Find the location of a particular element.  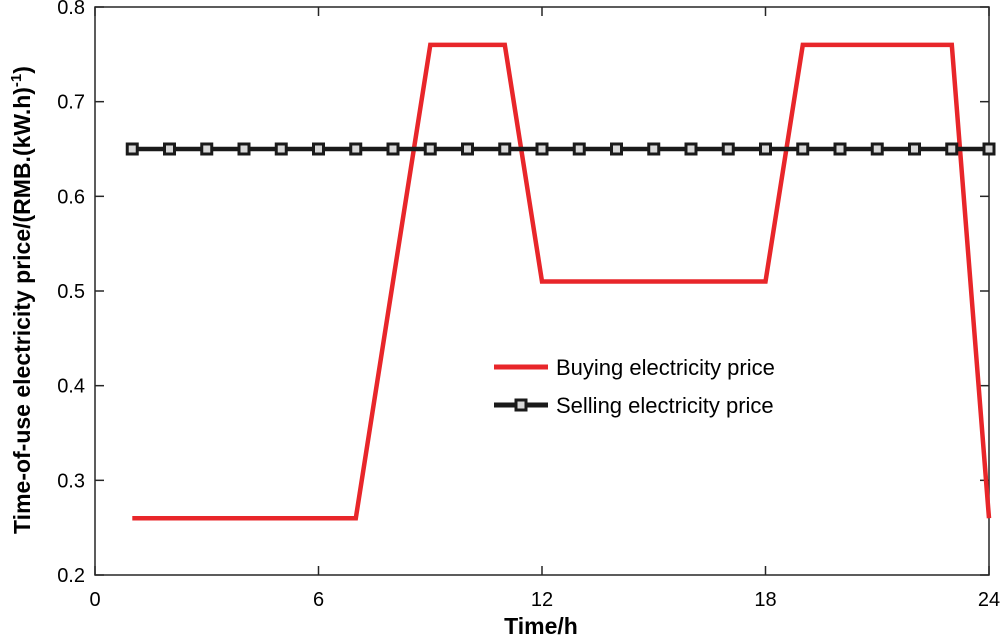

y-tick-label: 0.7 is located at coordinates (71, 103).